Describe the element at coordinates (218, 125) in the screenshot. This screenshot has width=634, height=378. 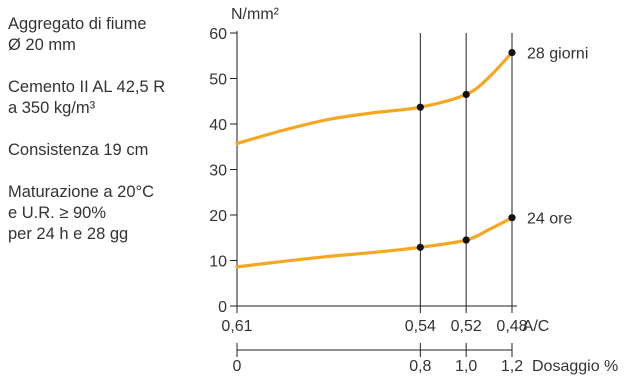
I see `y-tick-label-40: 40` at that location.